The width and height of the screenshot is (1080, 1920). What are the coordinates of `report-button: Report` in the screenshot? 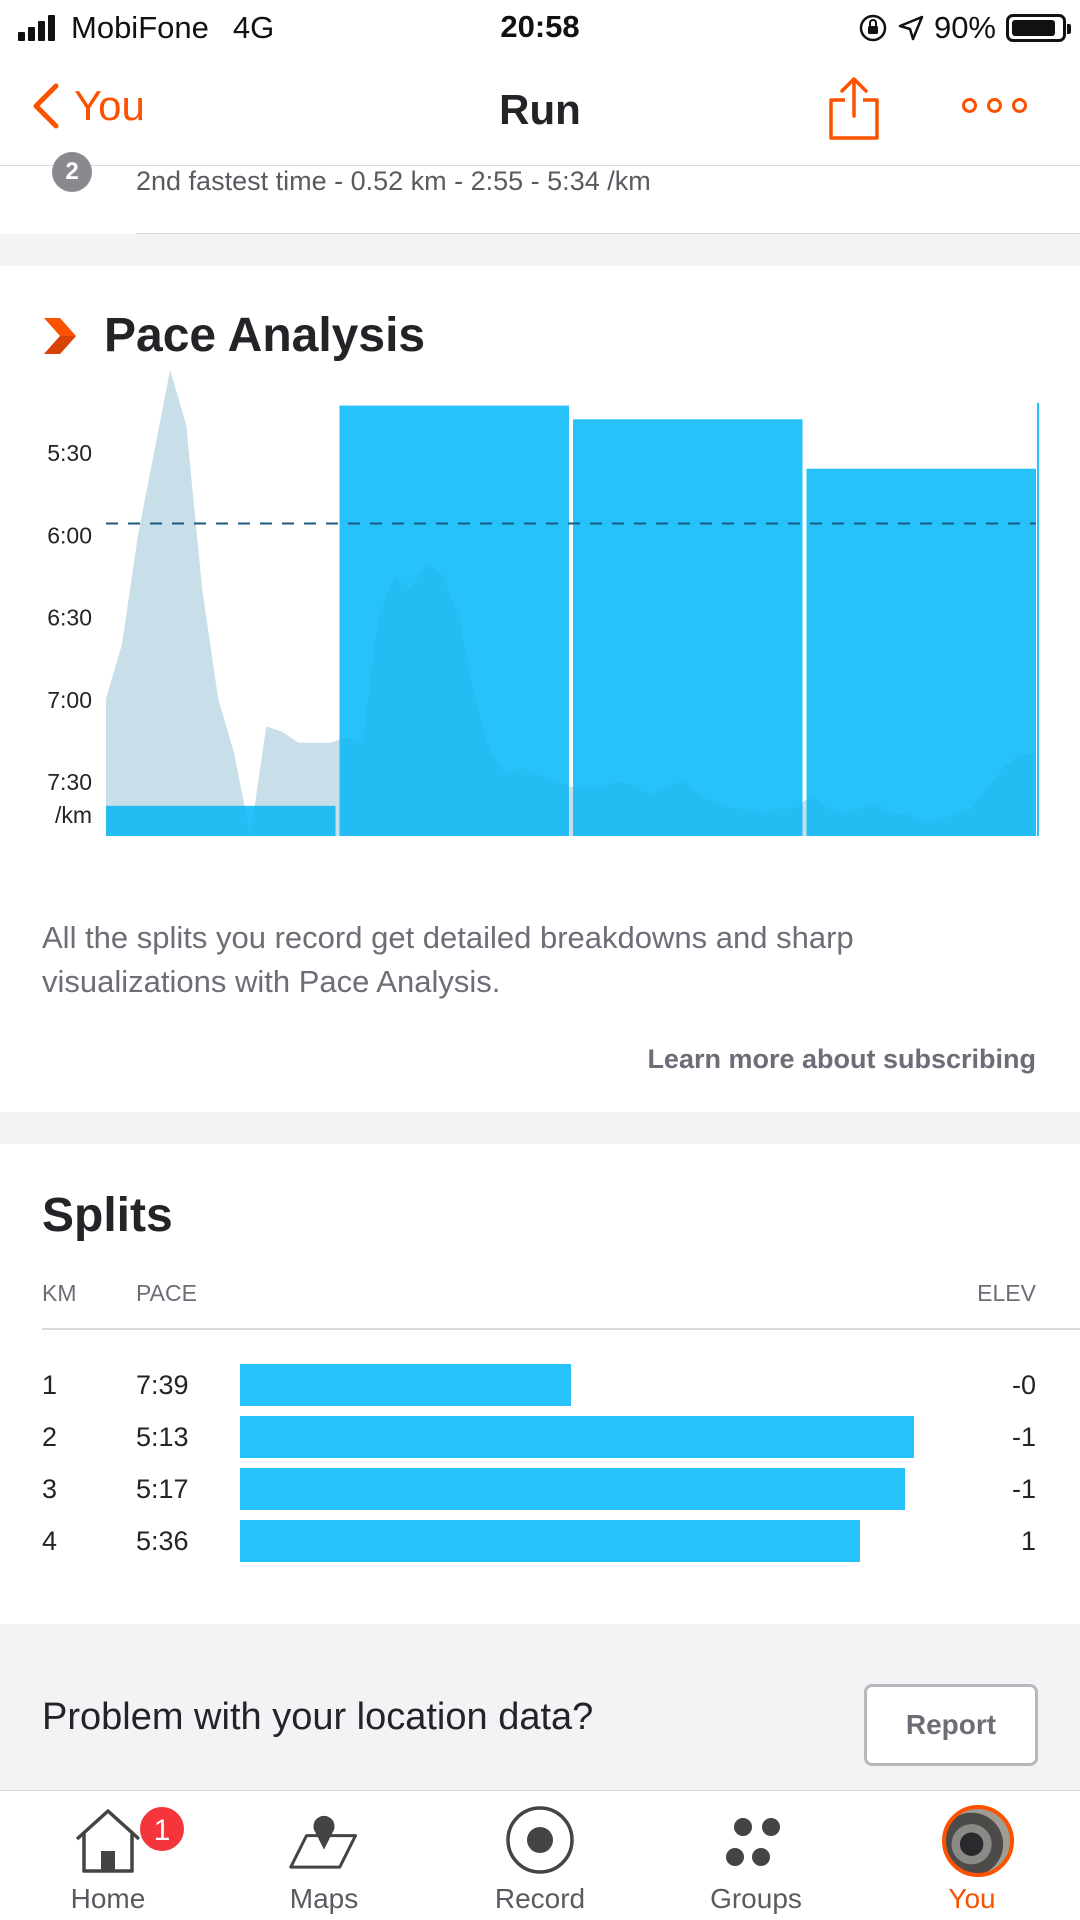 It's located at (951, 1725).